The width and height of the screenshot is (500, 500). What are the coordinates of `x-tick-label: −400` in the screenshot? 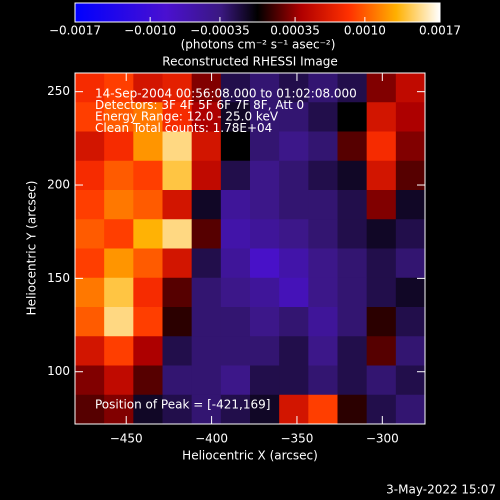 It's located at (211, 439).